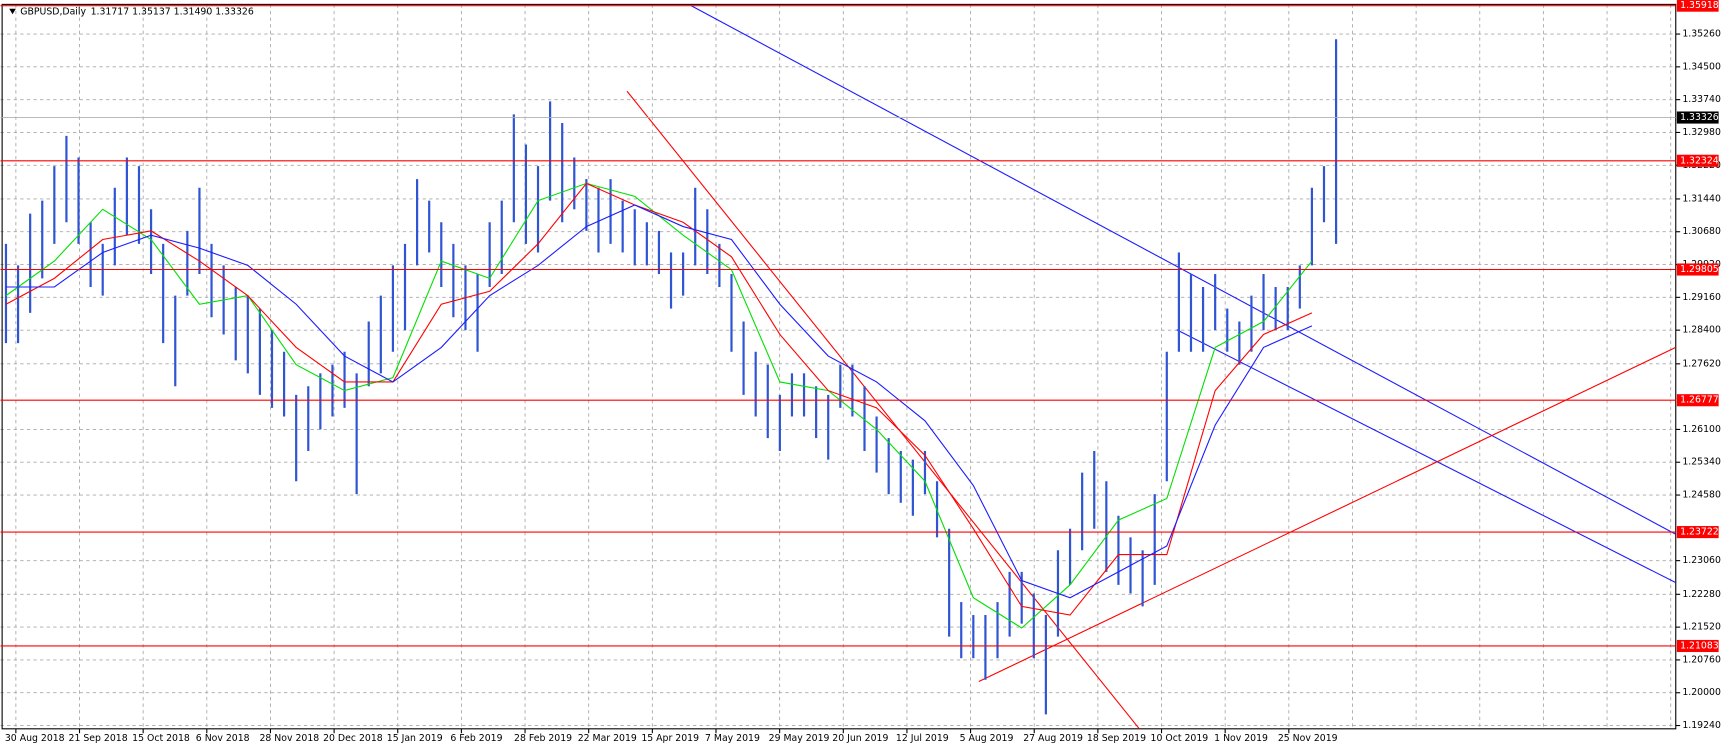  I want to click on y-tick-label: 1.28400, so click(1701, 330).